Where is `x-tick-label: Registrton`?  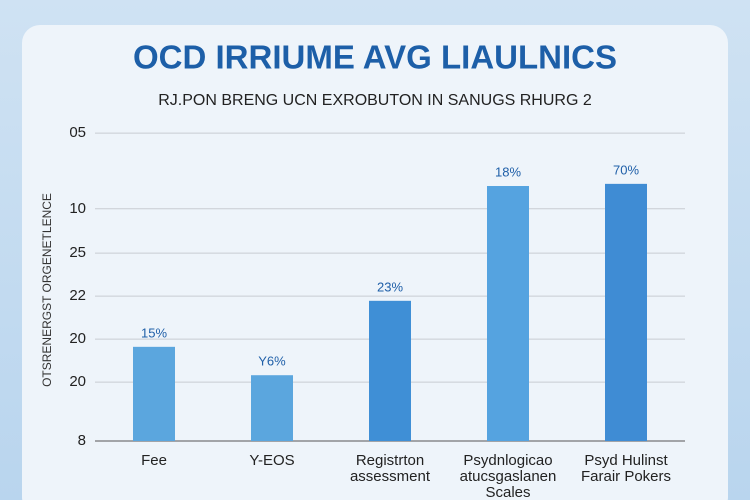 x-tick-label: Registrton is located at coordinates (390, 460).